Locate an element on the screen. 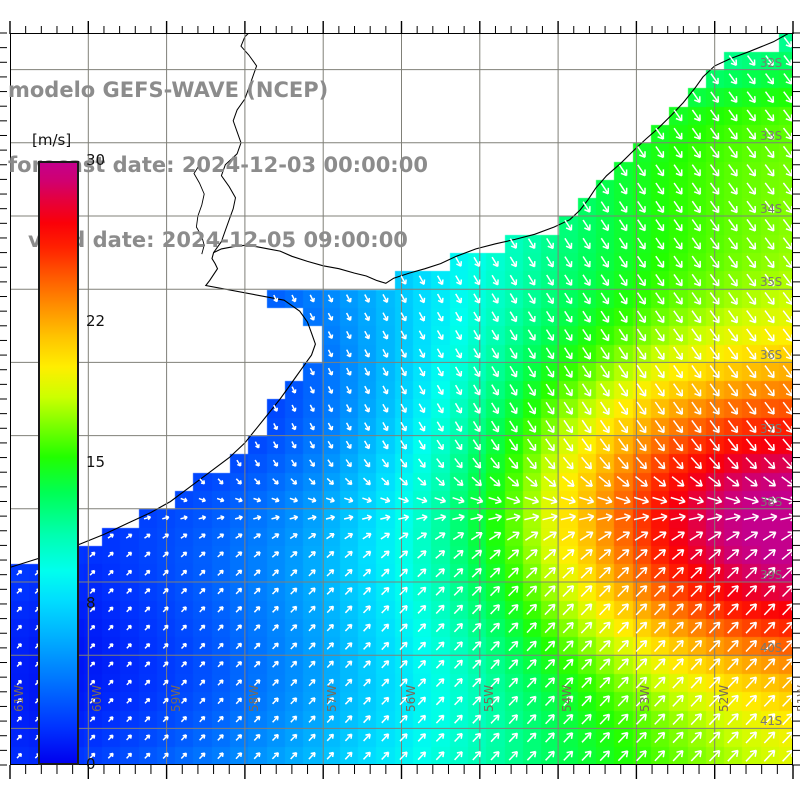 This screenshot has height=800, width=800. lon-label-52w: 52W is located at coordinates (723, 698).